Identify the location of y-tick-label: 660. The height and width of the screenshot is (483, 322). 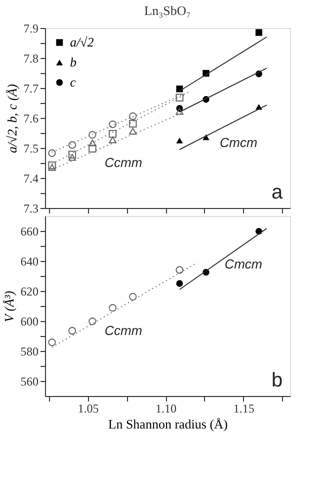
(29, 231).